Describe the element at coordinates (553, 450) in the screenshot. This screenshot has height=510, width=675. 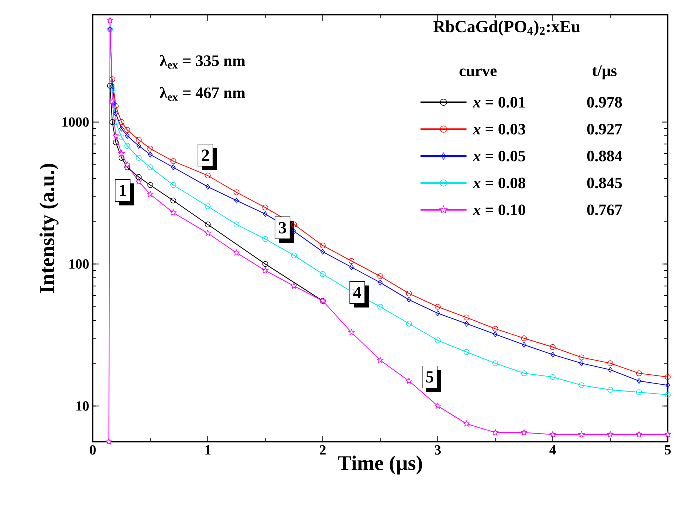
I see `x-tick-label: 4` at that location.